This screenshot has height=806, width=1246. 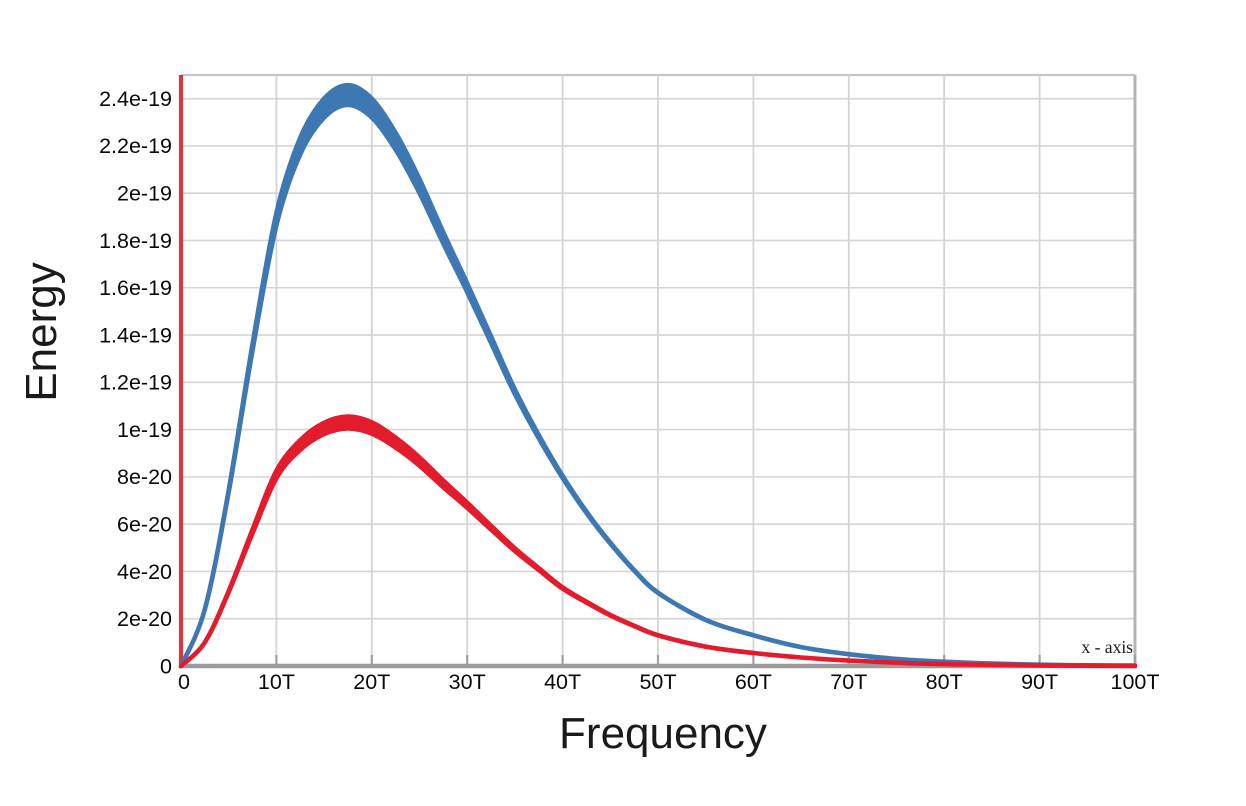 I want to click on y-tick-label: 6e-20, so click(x=144, y=524).